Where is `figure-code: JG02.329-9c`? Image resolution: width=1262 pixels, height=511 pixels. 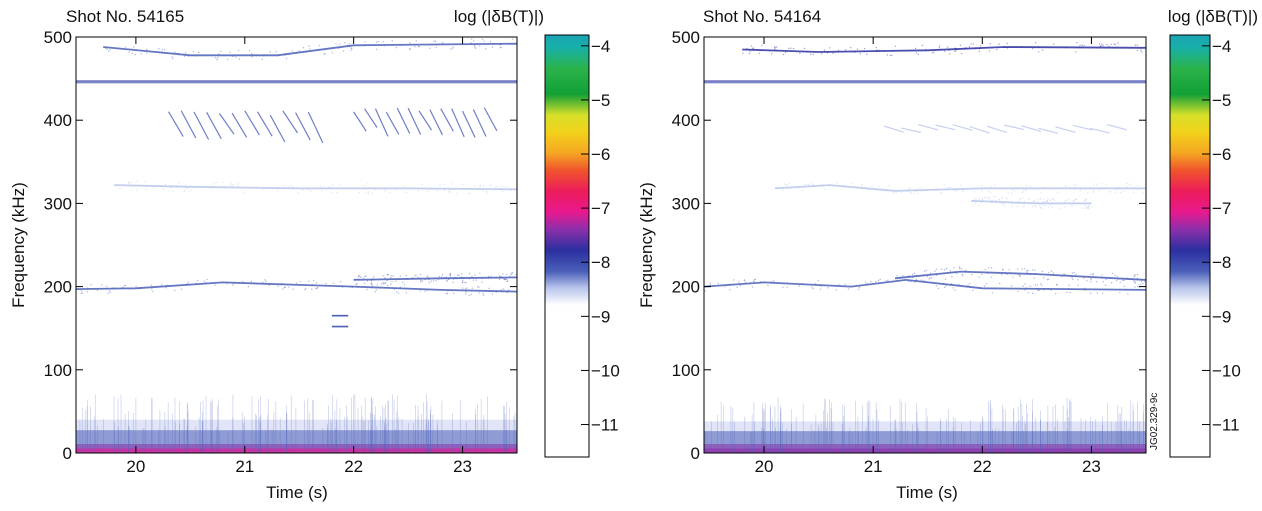
figure-code: JG02.329-9c is located at coordinates (1154, 421).